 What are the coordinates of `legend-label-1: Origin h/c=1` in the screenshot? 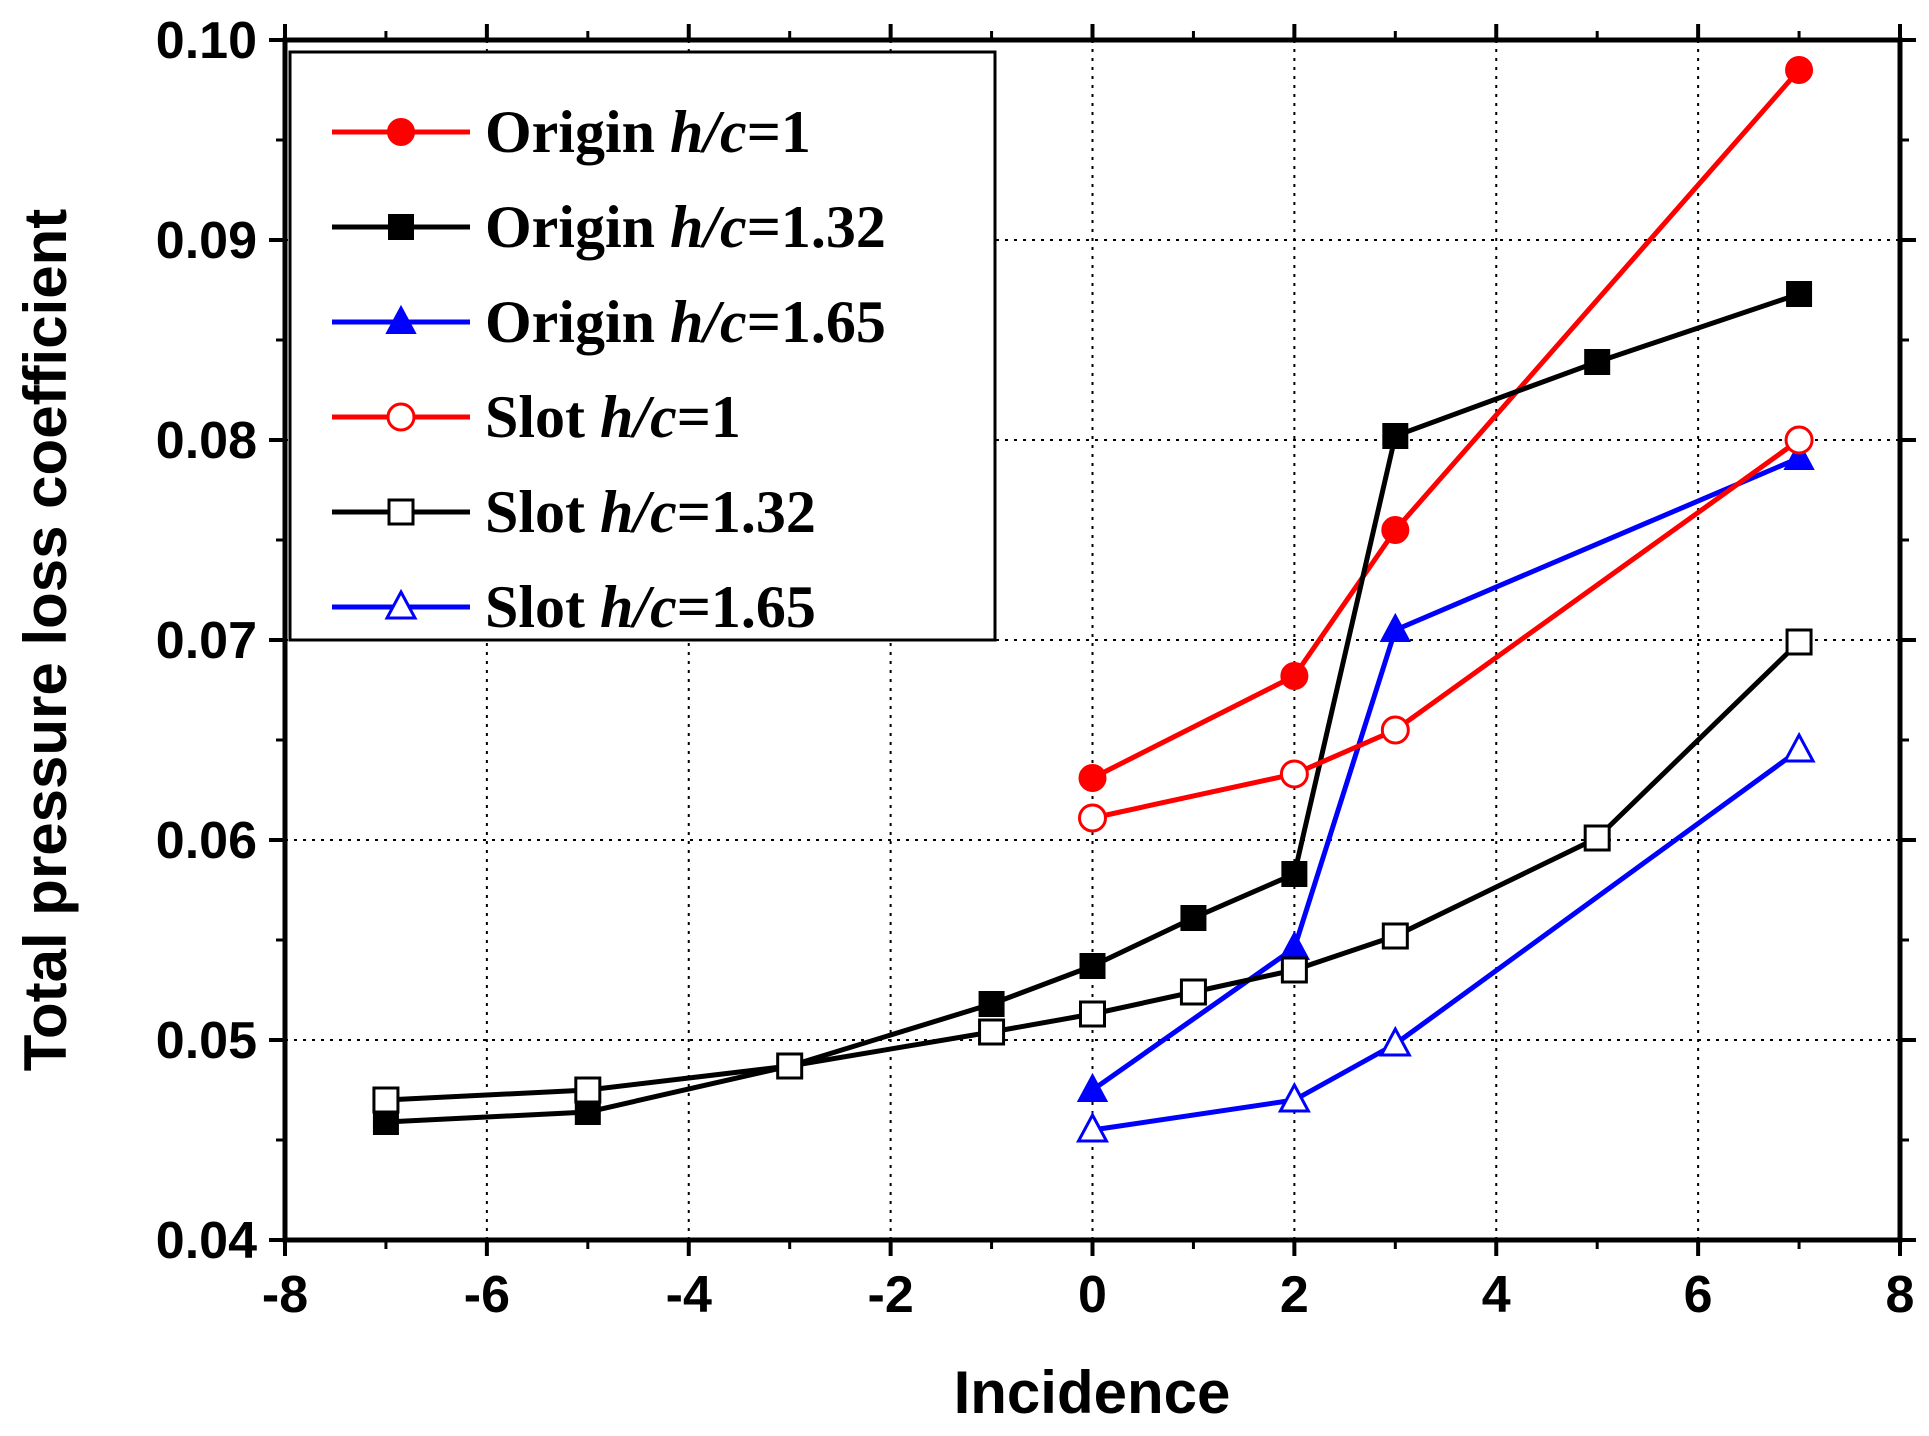 It's located at (648, 132).